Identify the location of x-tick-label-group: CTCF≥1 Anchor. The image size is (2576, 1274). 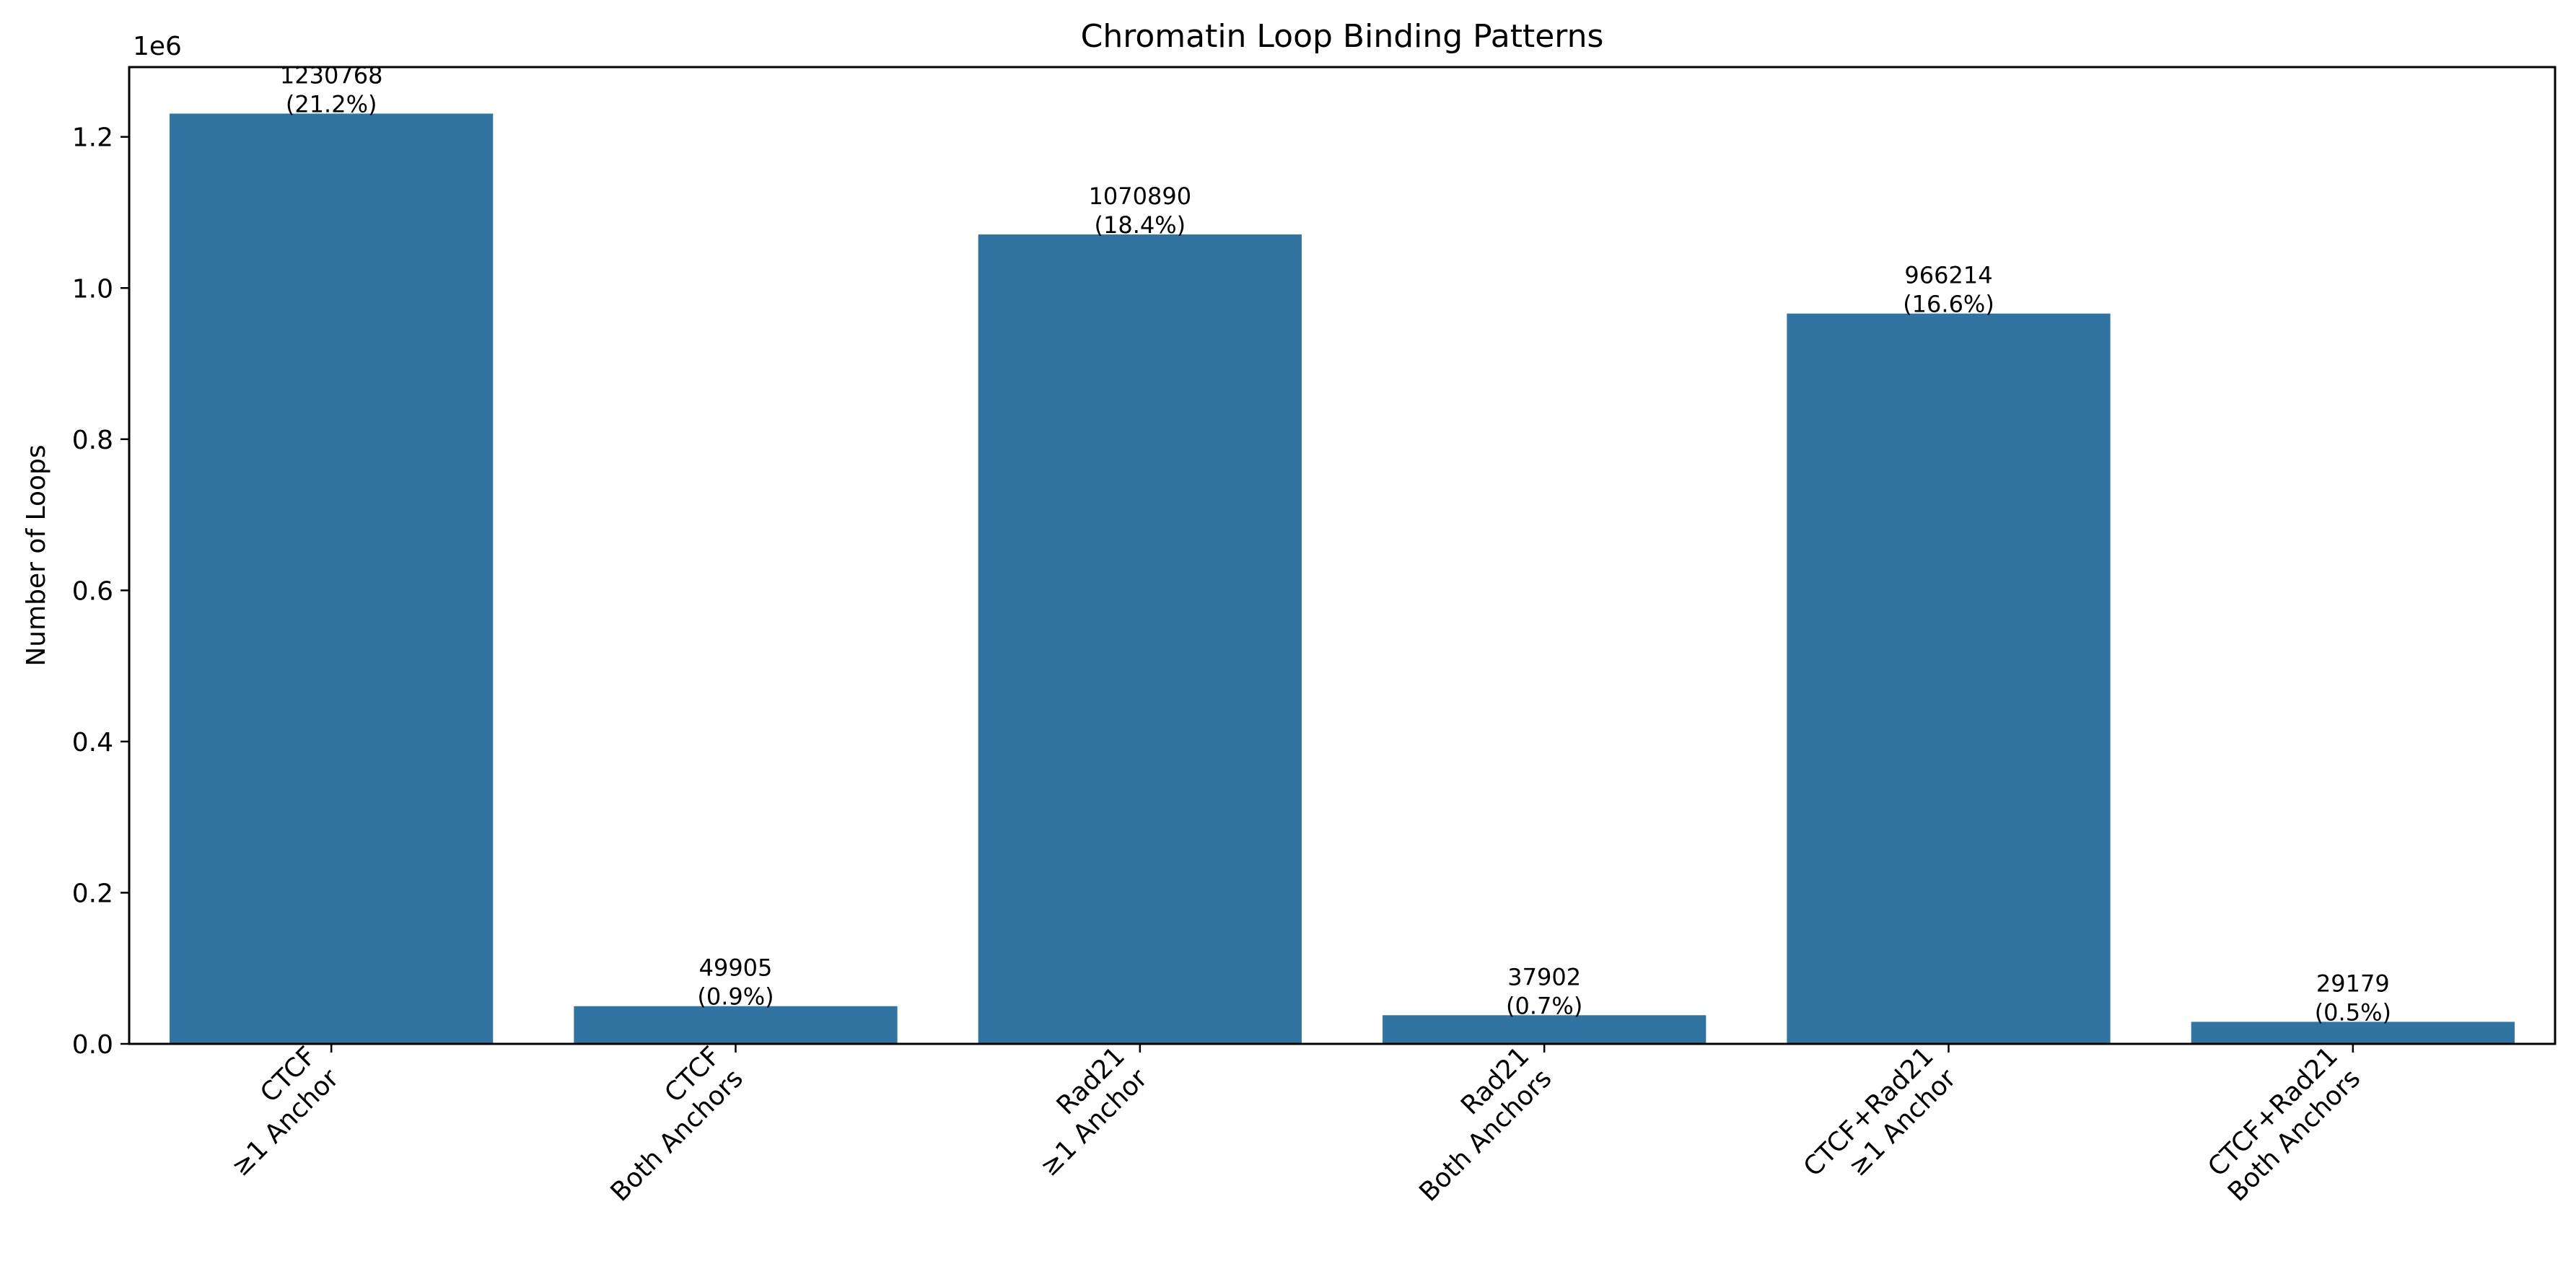
(285, 1112).